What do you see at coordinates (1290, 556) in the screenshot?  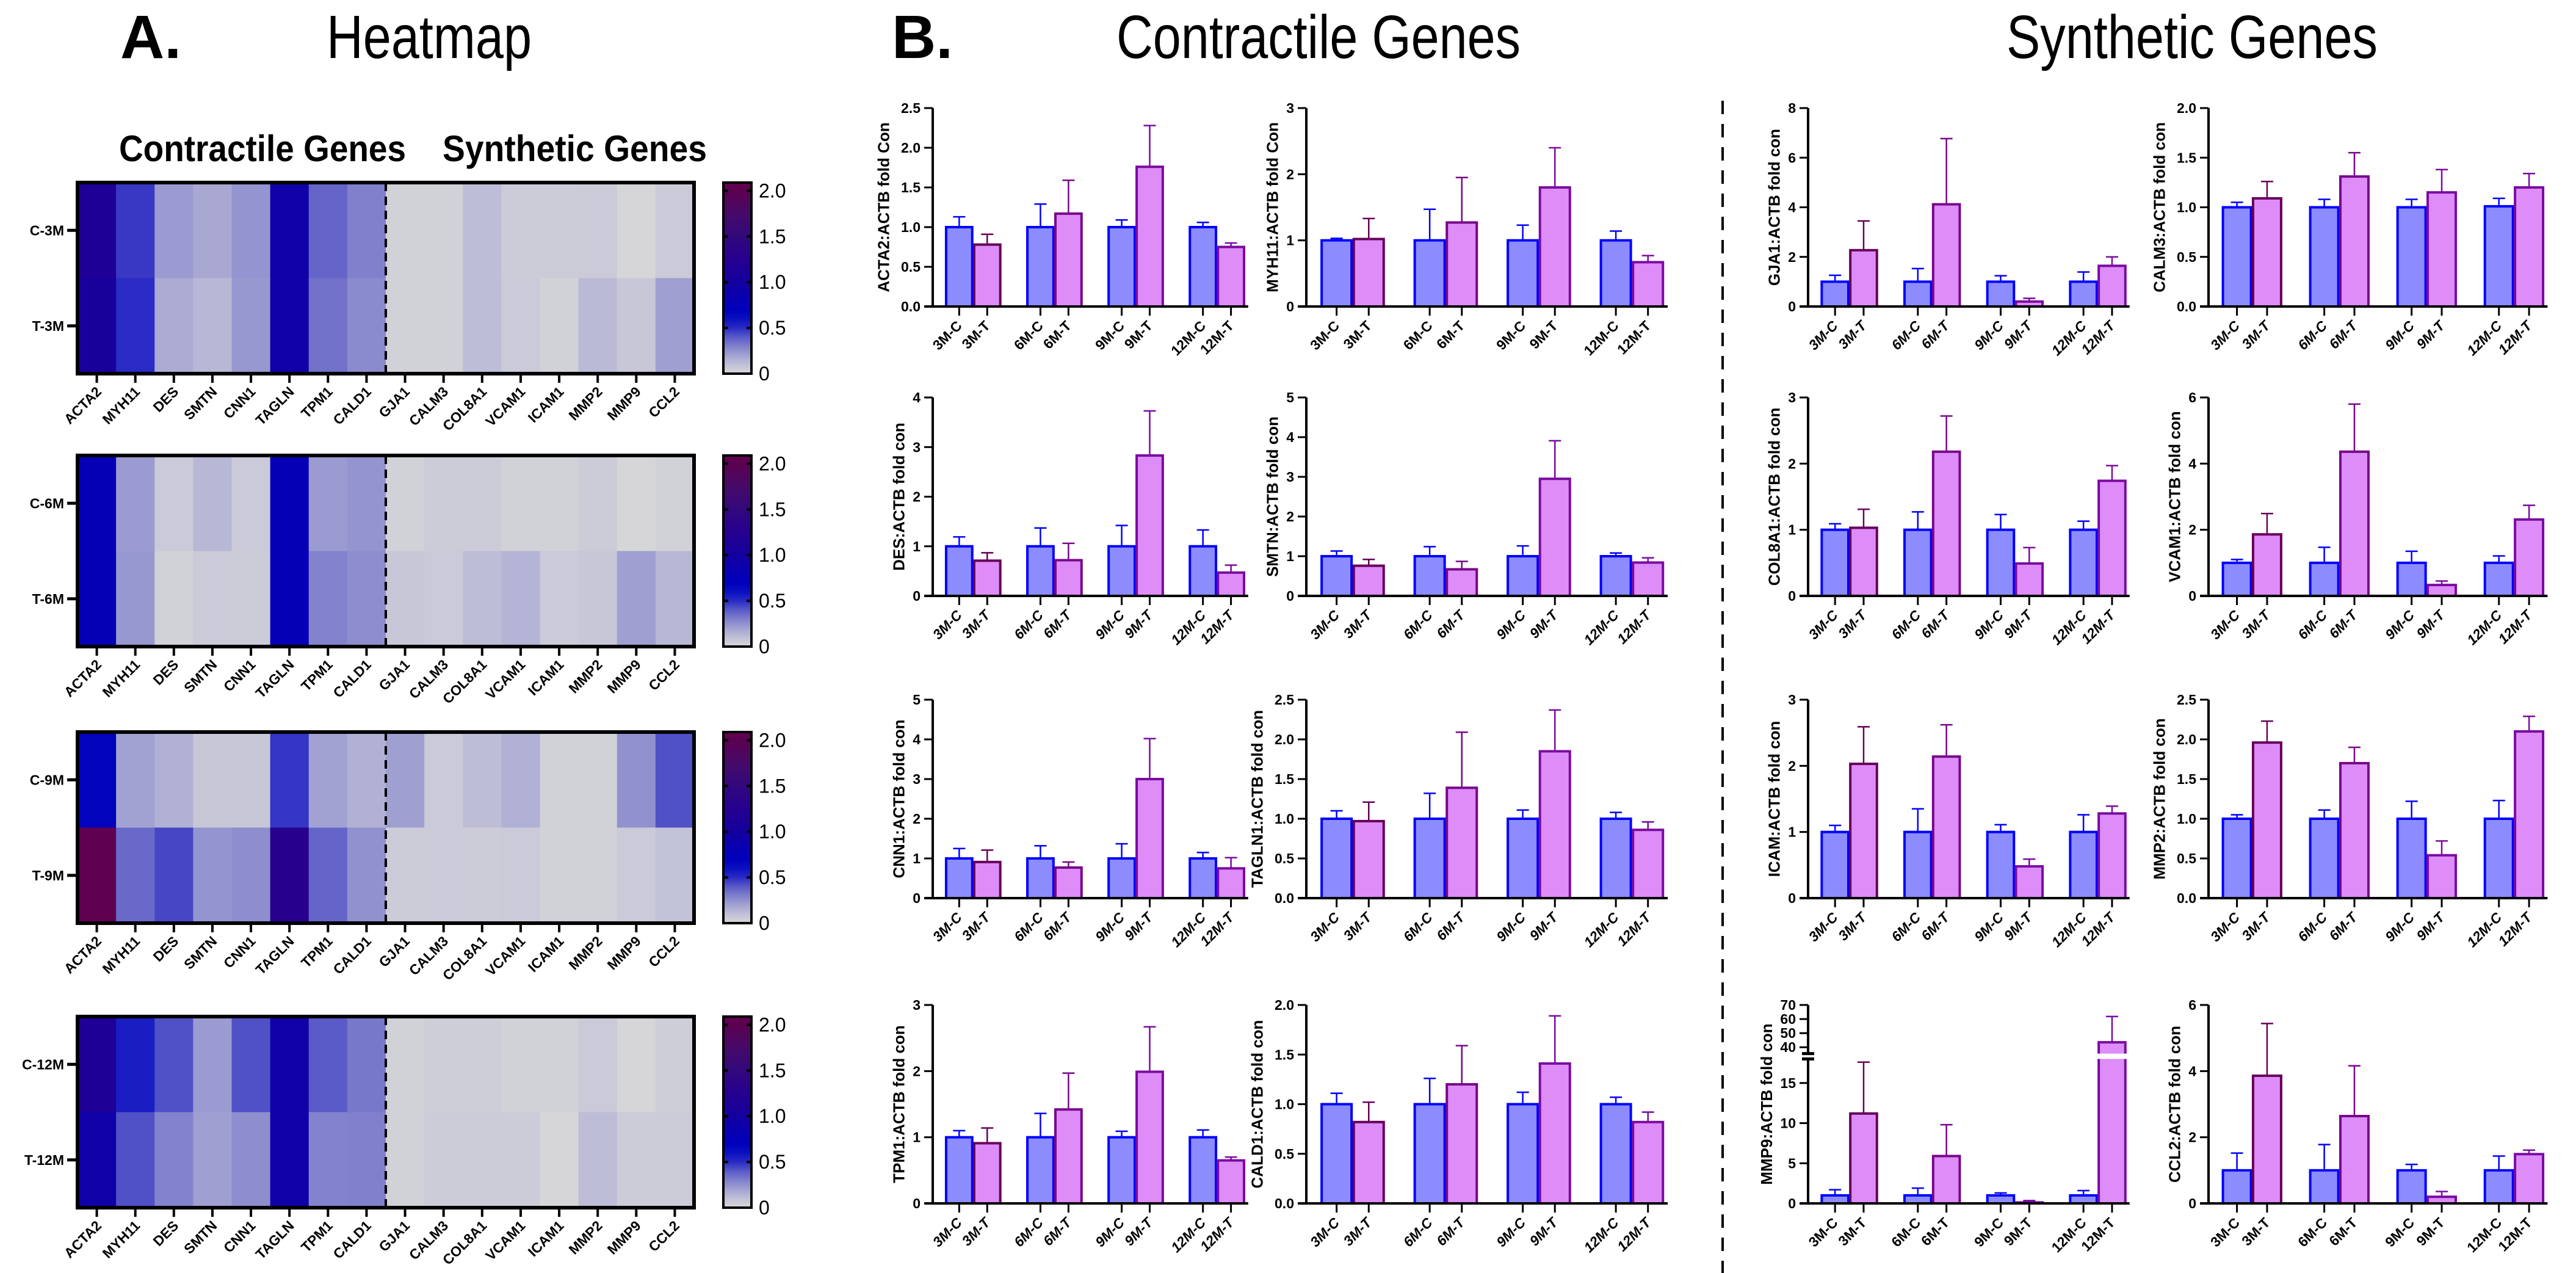 I see `y-tick-label: 1` at bounding box center [1290, 556].